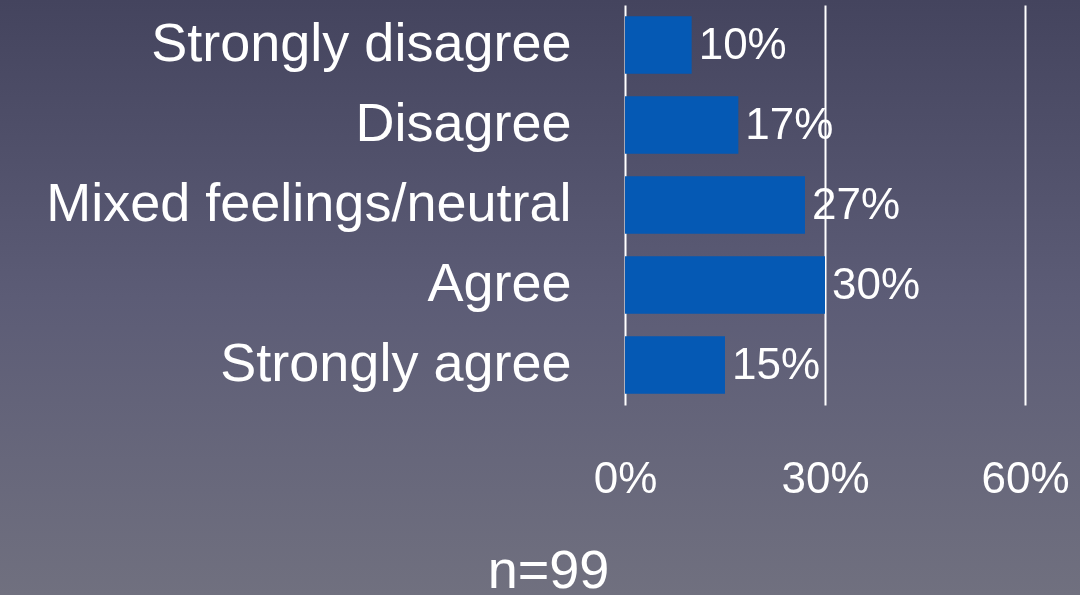 The width and height of the screenshot is (1080, 595). Describe the element at coordinates (396, 362) in the screenshot. I see `y-tick-label: Strongly agree` at that location.